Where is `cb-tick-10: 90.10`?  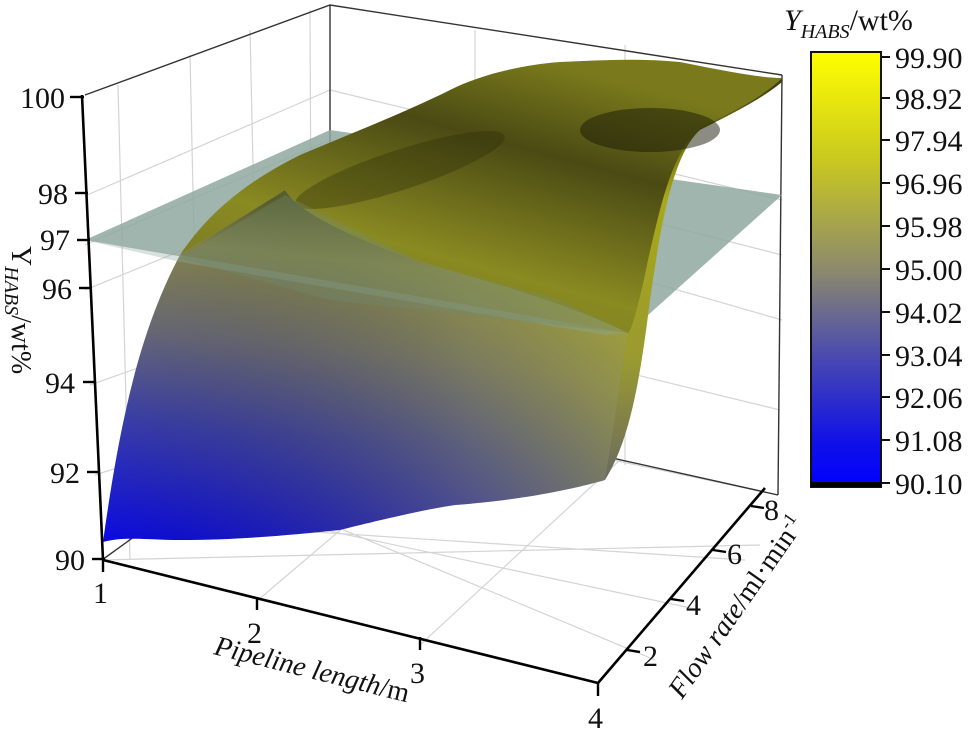
cb-tick-10: 90.10 is located at coordinates (929, 484).